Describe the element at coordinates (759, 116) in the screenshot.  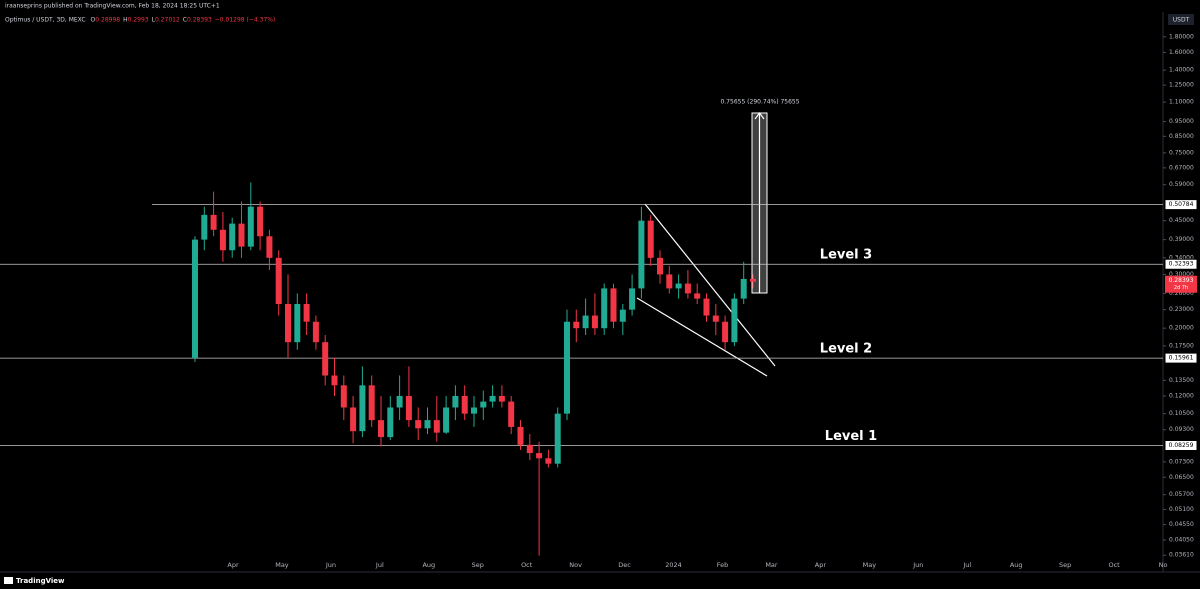
I see `measure-arrowhead` at that location.